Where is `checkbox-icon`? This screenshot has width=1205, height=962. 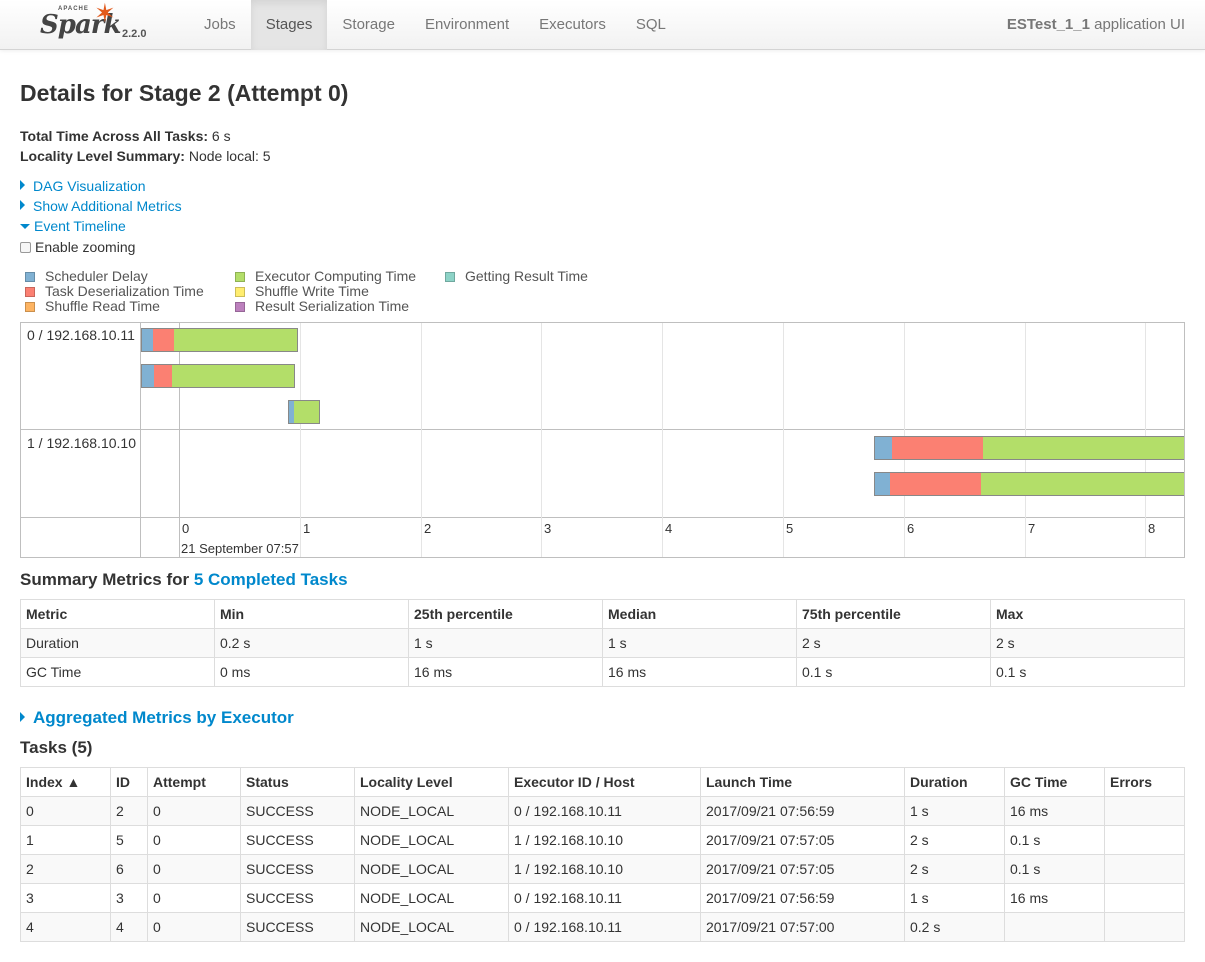 checkbox-icon is located at coordinates (25, 247).